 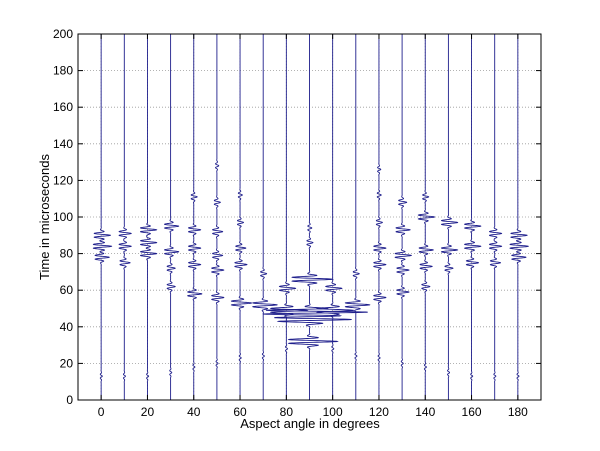 I want to click on y-tick-label: 140, so click(x=63, y=144).